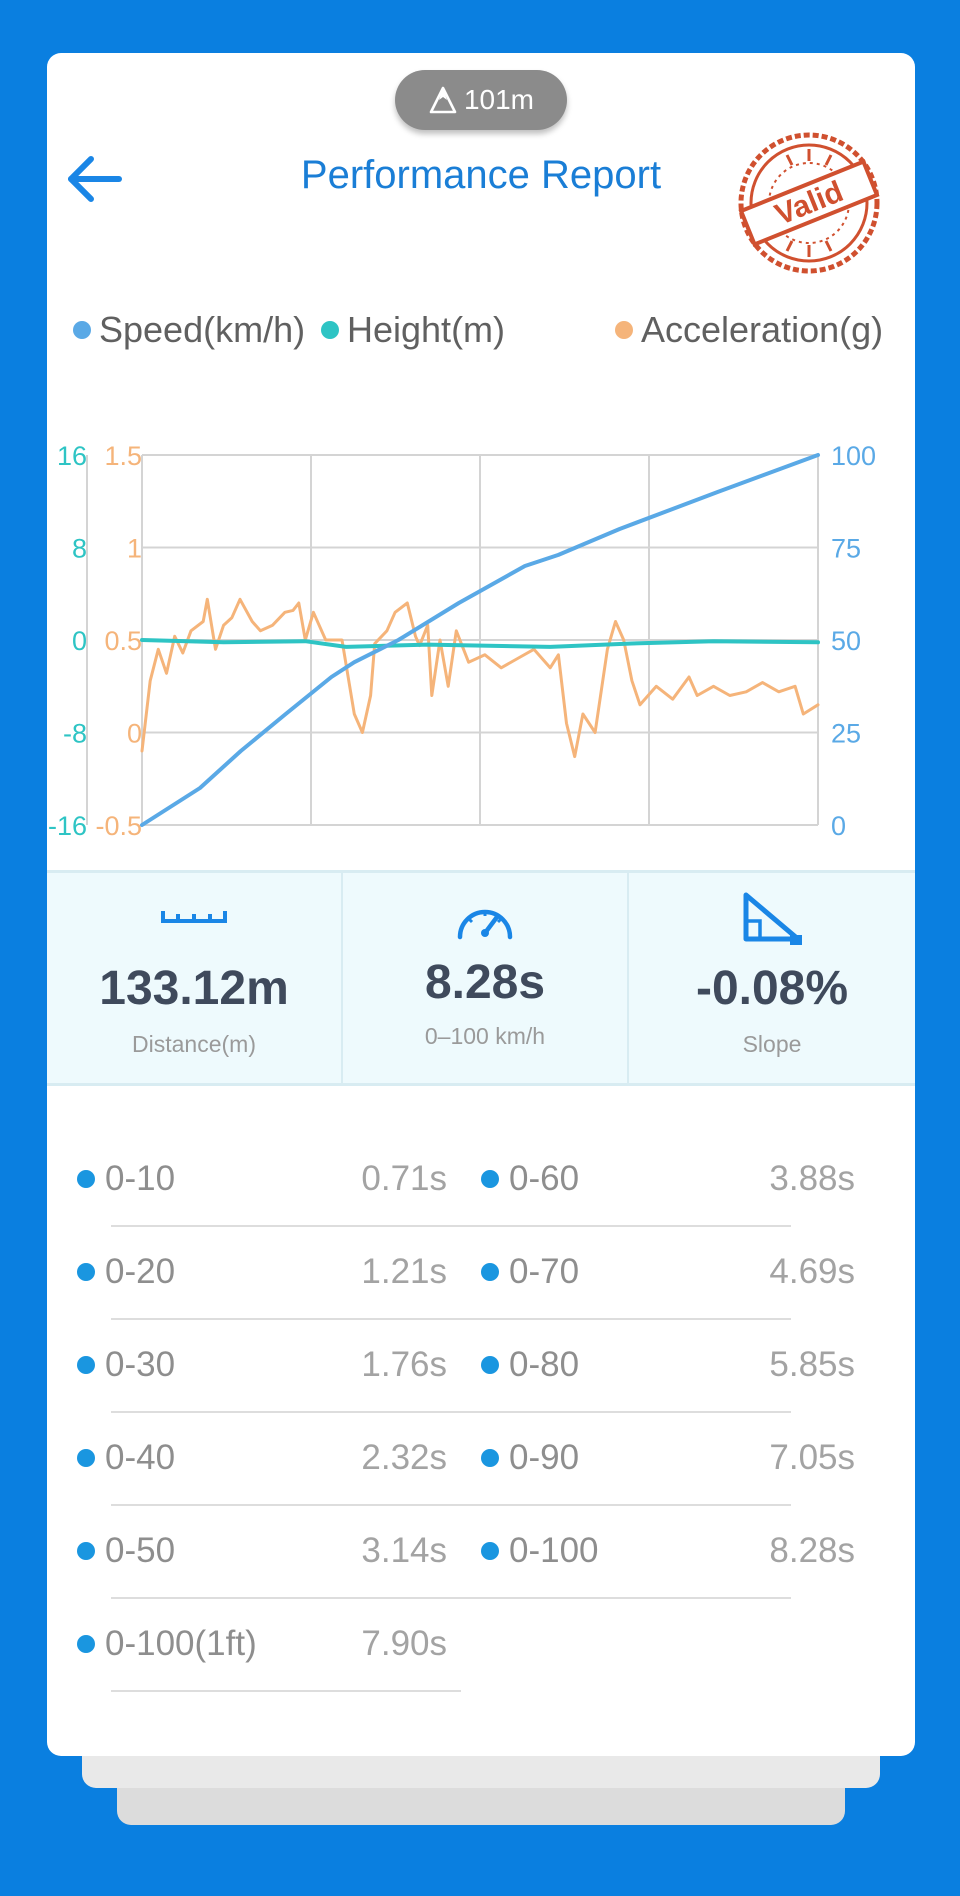  What do you see at coordinates (79, 641) in the screenshot?
I see `height-tick-label: 0` at bounding box center [79, 641].